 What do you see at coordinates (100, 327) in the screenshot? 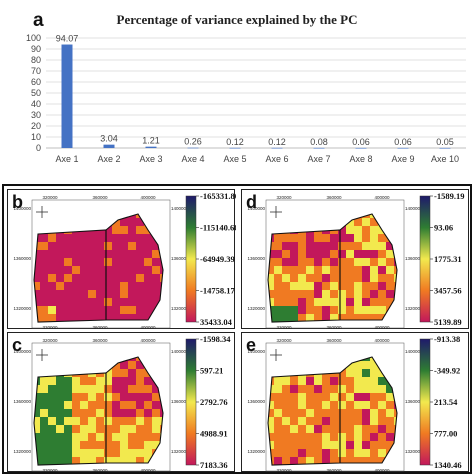
I see `x-tick-bottom: 360000` at bounding box center [100, 327].